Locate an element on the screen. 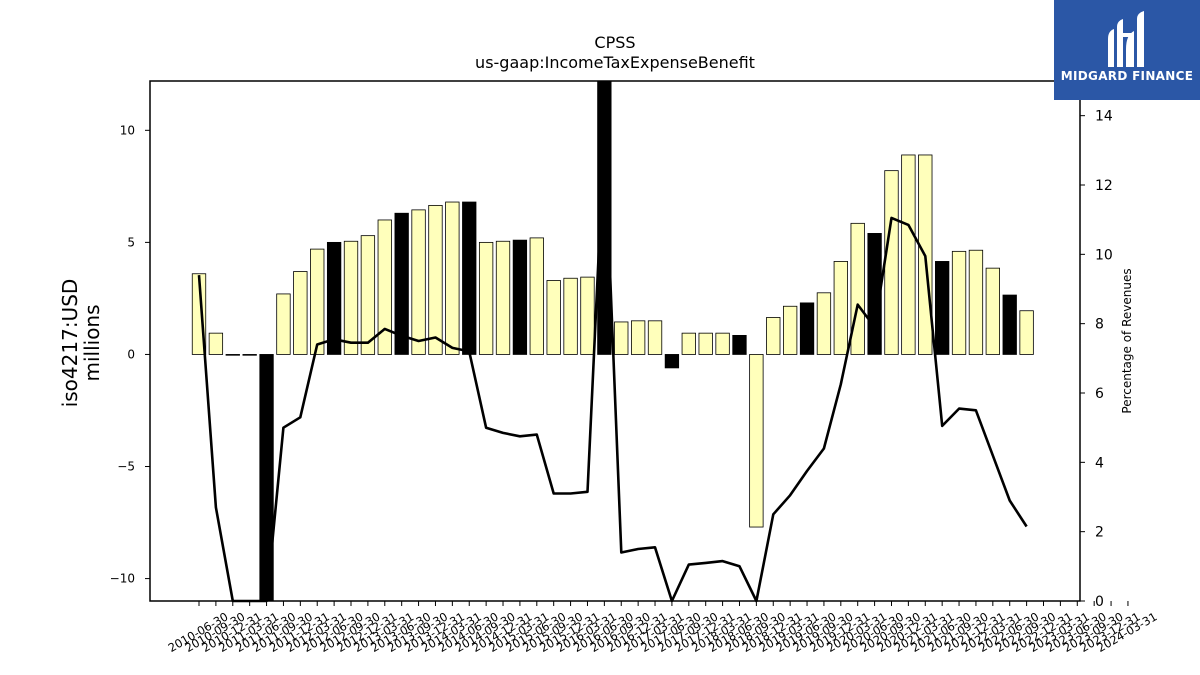 The width and height of the screenshot is (1200, 675). y2-axis: 0 2 4 6 8 10 12 14 is located at coordinates (1096, 359).